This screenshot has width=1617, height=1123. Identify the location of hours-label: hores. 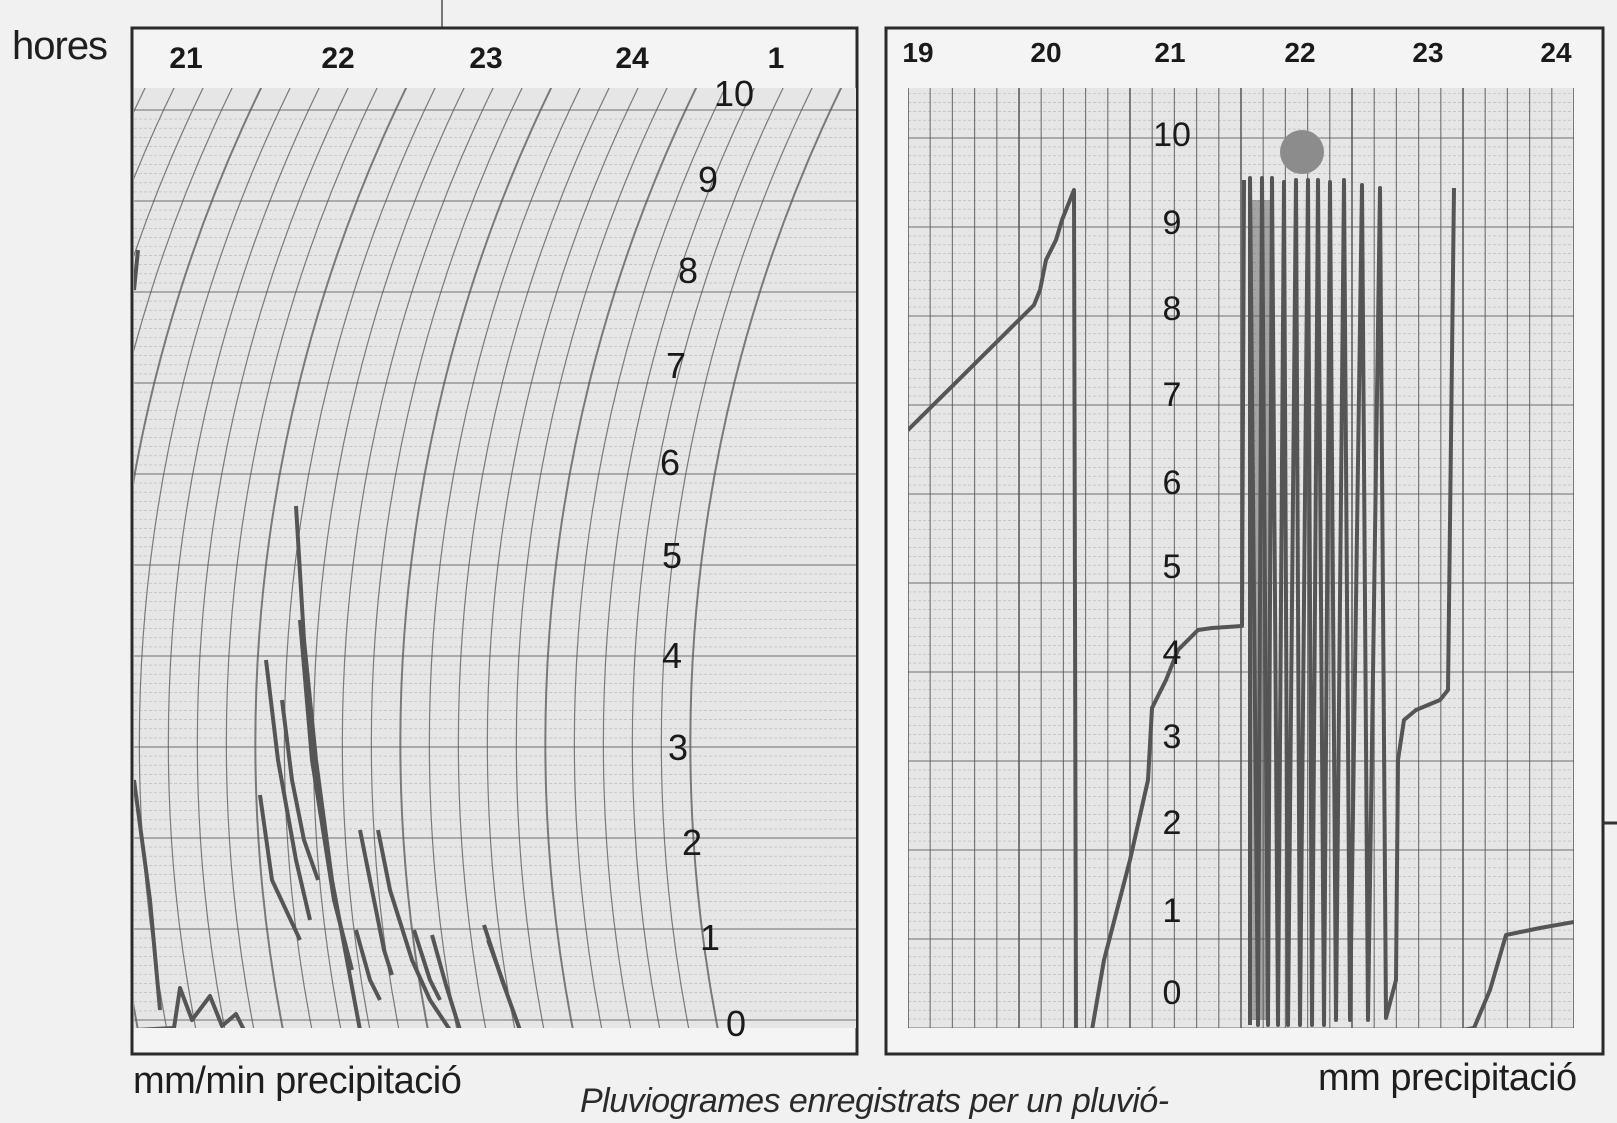
(60, 46).